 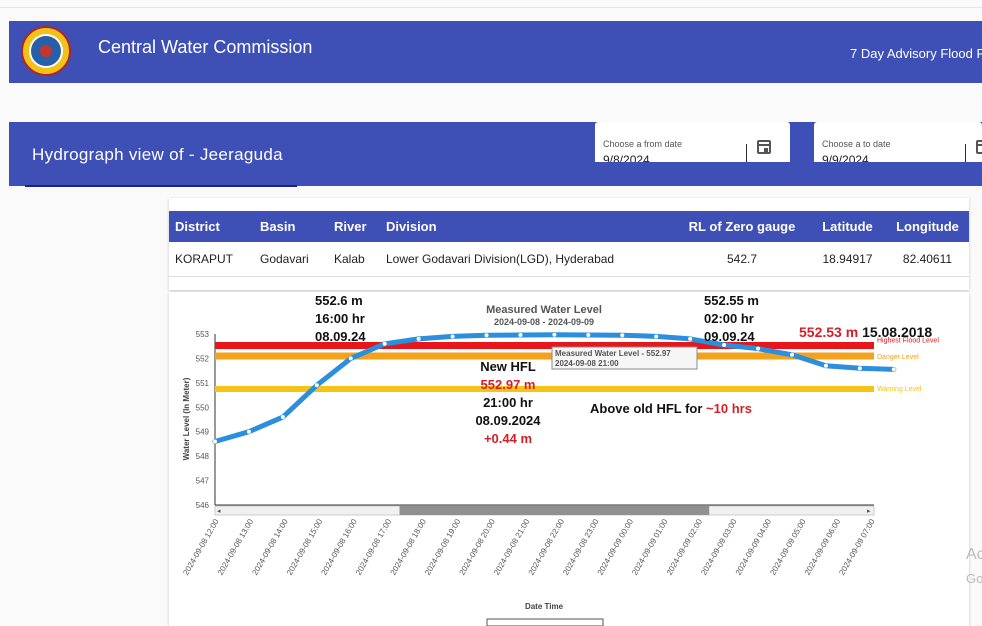 What do you see at coordinates (544, 606) in the screenshot?
I see `x-axis-label: Date Time` at bounding box center [544, 606].